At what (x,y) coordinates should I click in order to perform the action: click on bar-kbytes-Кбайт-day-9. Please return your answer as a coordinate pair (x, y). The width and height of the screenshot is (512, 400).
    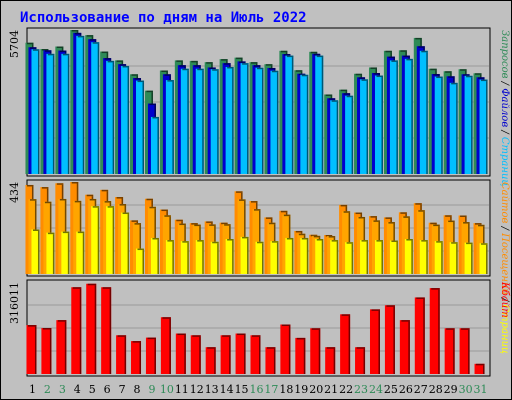
    Looking at the image, I should click on (150, 355).